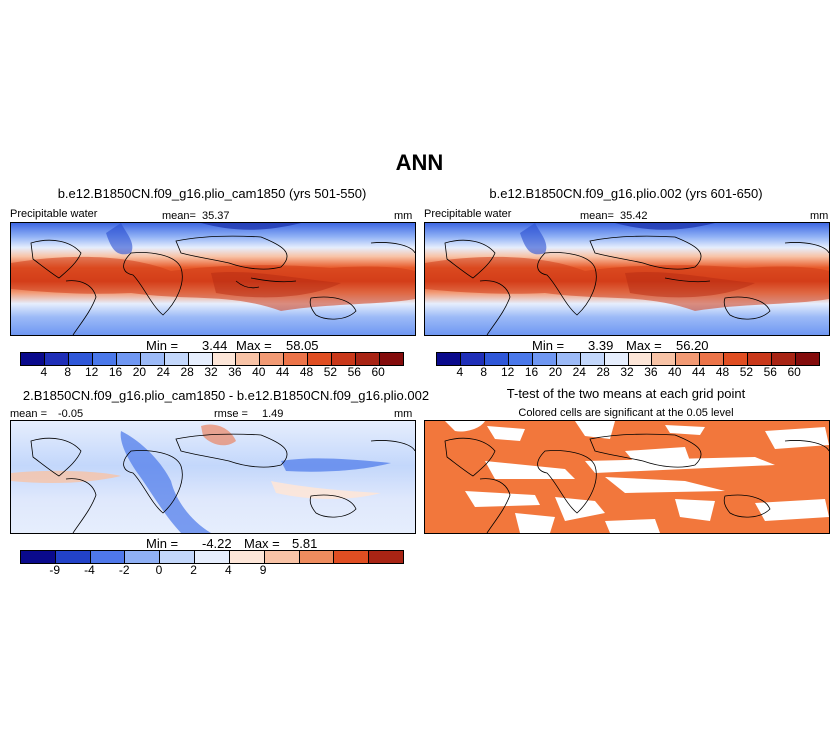  Describe the element at coordinates (71, 414) in the screenshot. I see `panel-3-mean-value: -0.05` at that location.